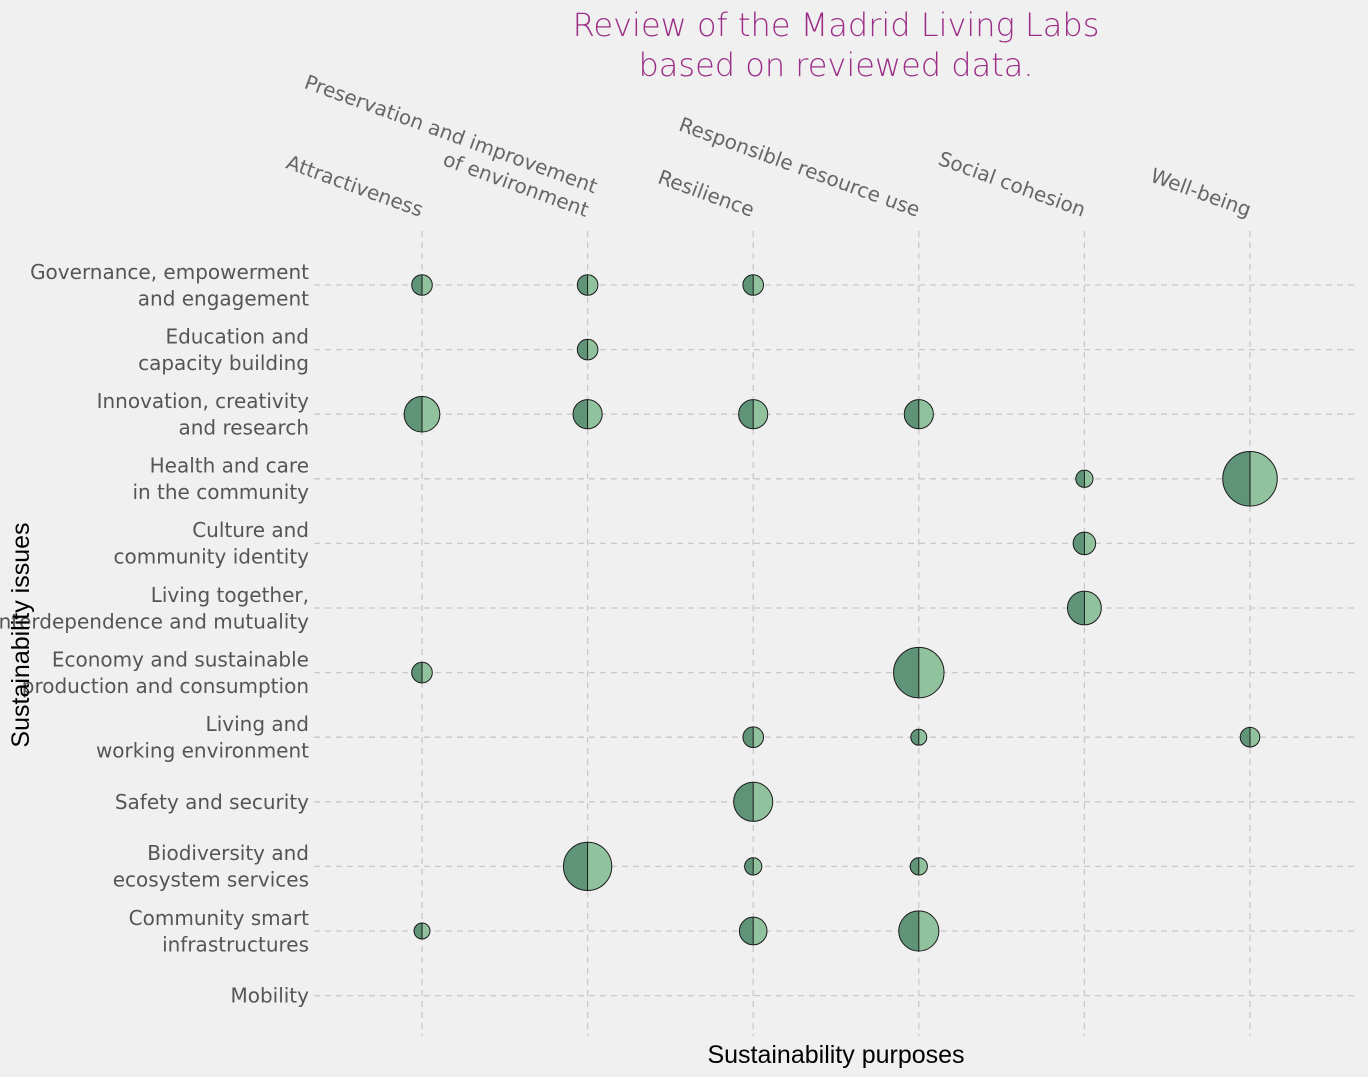 This screenshot has height=1077, width=1368. Describe the element at coordinates (269, 996) in the screenshot. I see `y-tick-label: Mobility` at that location.